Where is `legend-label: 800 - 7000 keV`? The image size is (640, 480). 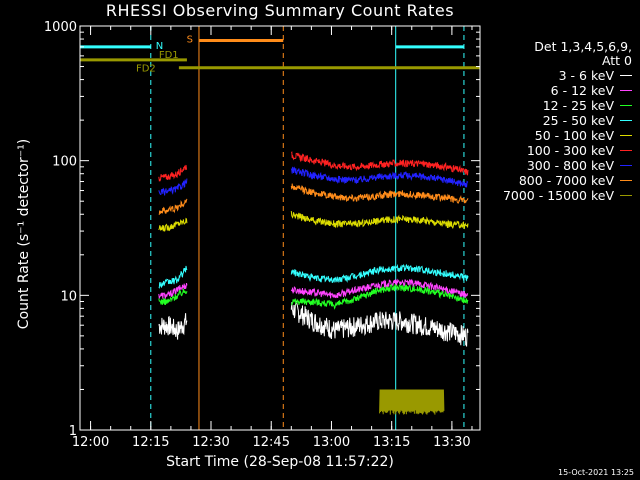 legend-label: 800 - 7000 keV is located at coordinates (566, 180).